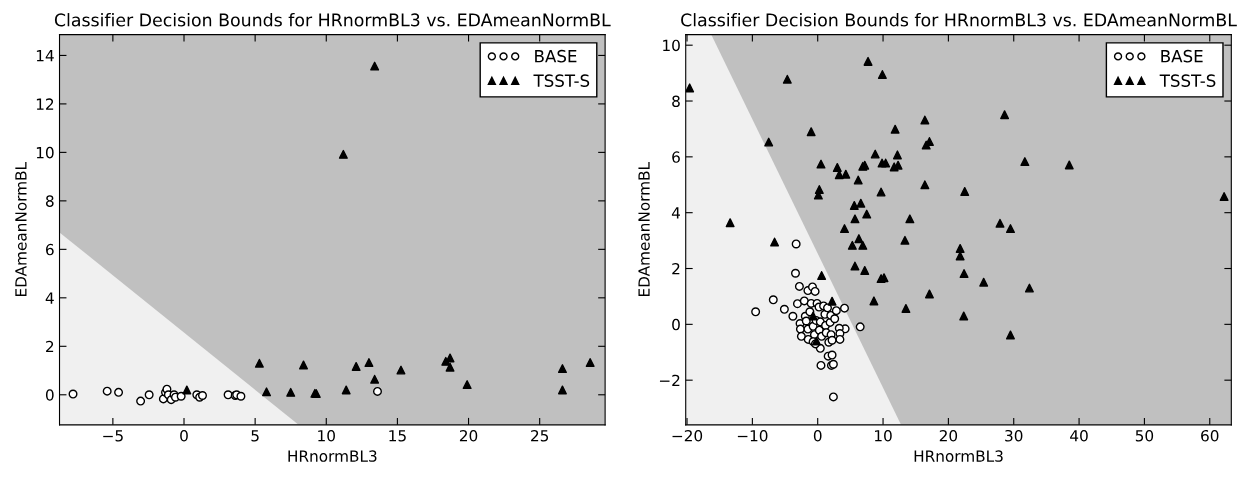 The image size is (1240, 494). I want to click on y-tick-label: 14, so click(45, 56).